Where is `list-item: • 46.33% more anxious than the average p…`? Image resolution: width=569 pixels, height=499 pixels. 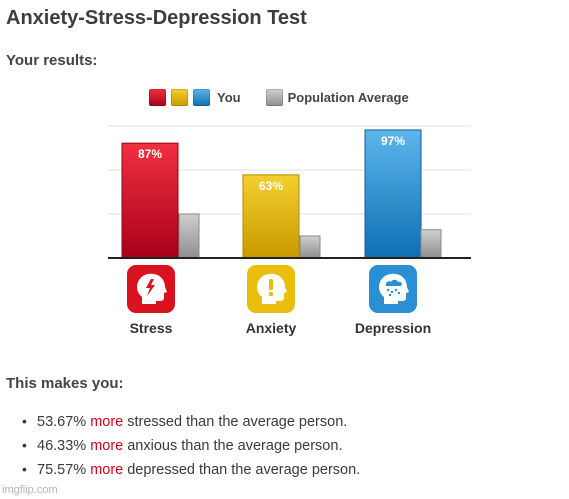 list-item: • 46.33% more anxious than the average p… is located at coordinates (191, 448).